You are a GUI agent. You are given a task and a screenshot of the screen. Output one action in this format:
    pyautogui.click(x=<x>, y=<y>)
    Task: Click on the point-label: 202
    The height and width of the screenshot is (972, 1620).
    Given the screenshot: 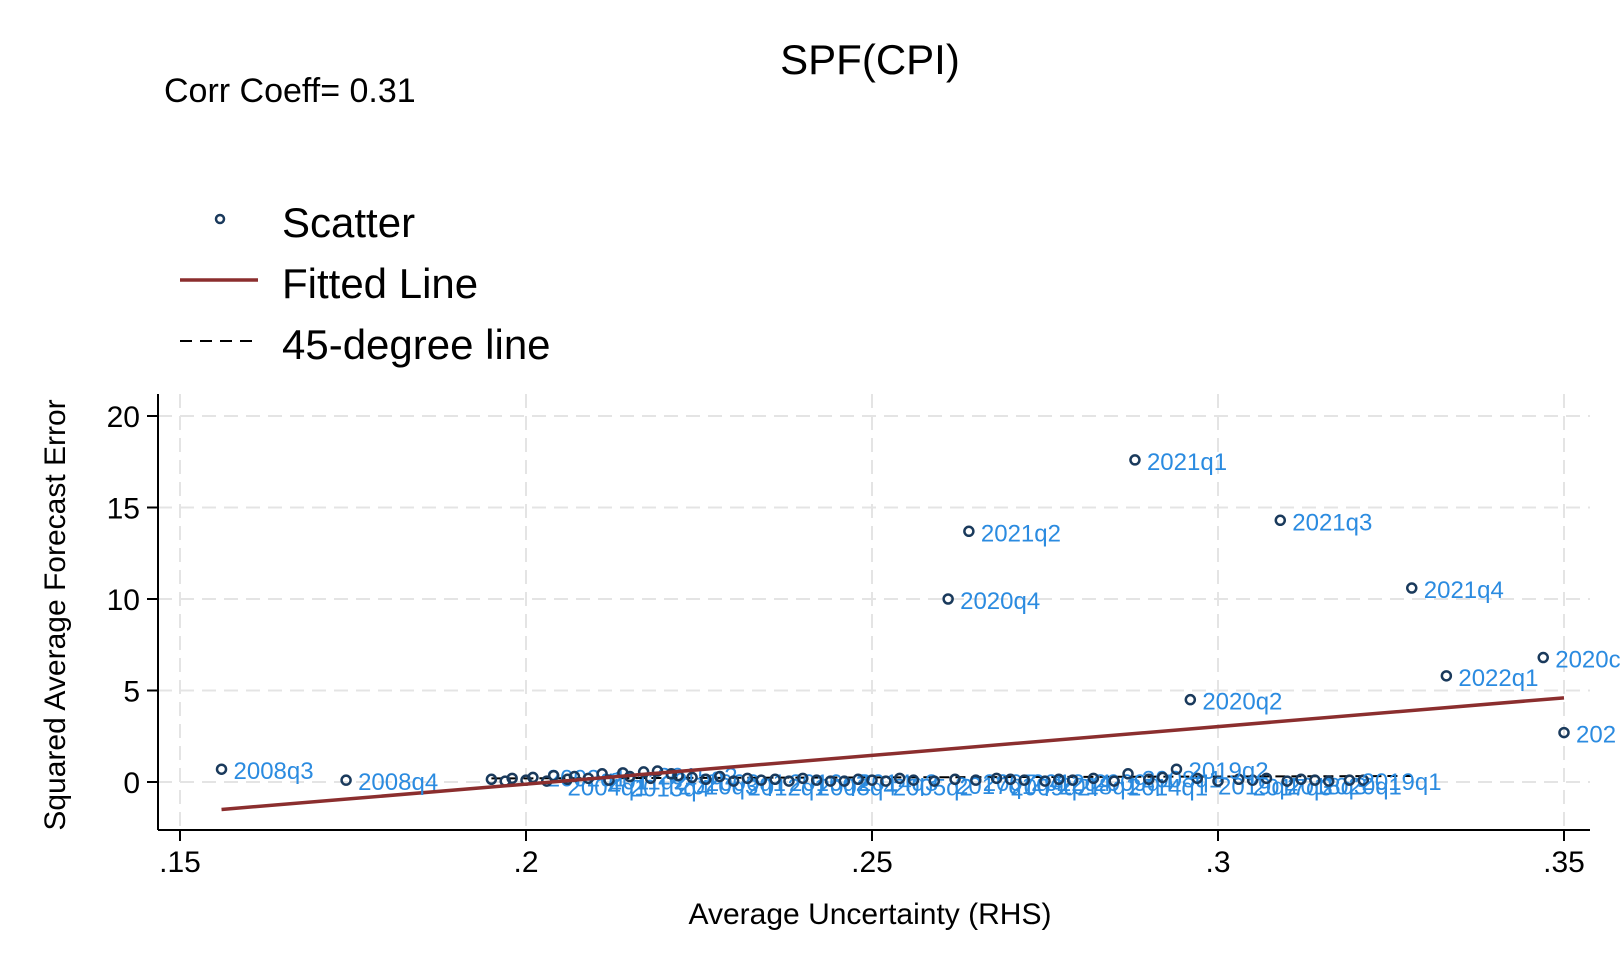 What is the action you would take?
    pyautogui.click(x=1596, y=735)
    